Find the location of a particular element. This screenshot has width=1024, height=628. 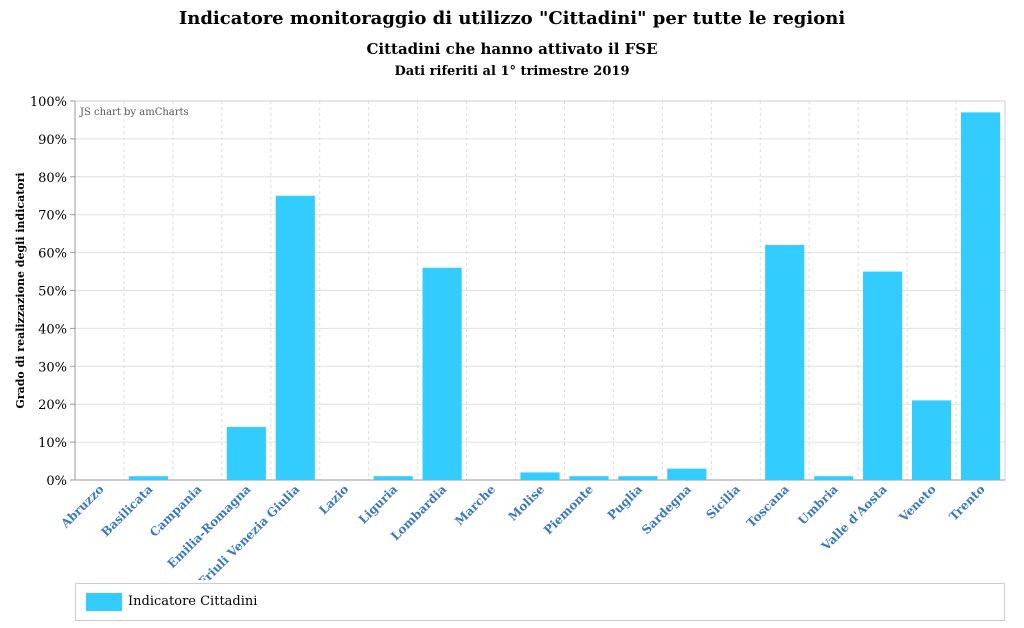

y-tick-label: 40% is located at coordinates (52, 329).